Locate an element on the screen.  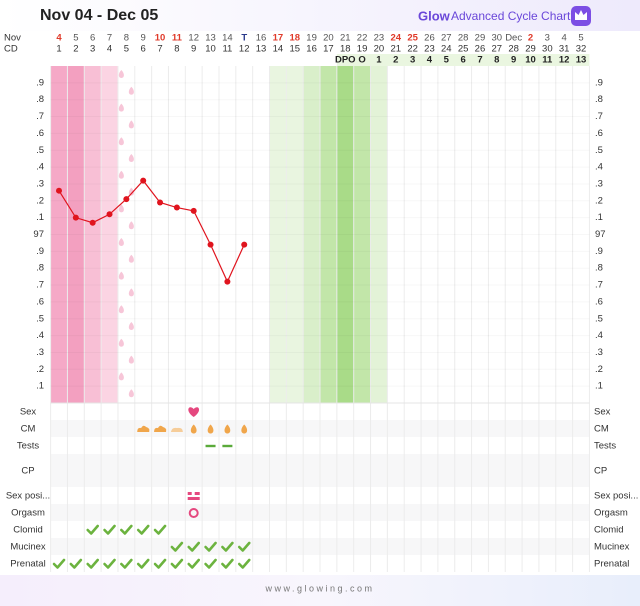
dpo-label: 10 is located at coordinates (530, 60).